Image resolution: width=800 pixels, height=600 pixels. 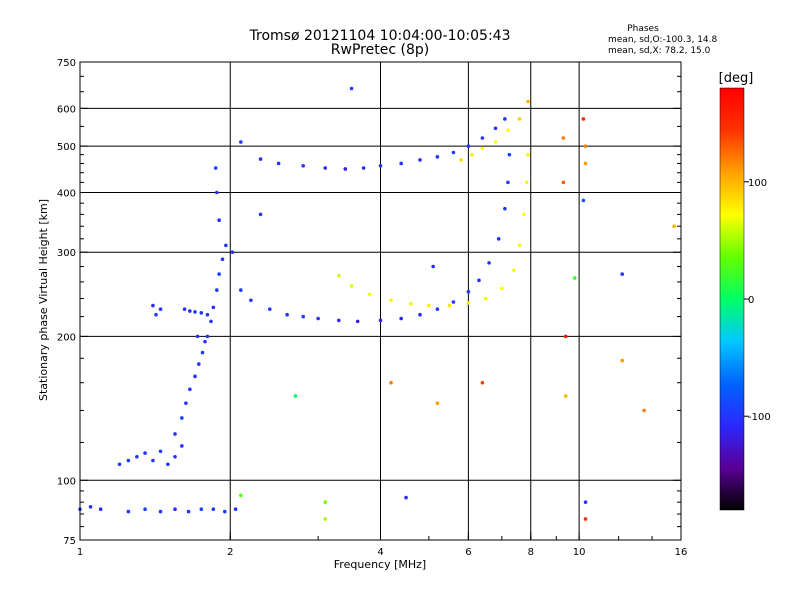 I want to click on phases-x-stats: mean, sd,X: 78.2, 15.0, so click(x=659, y=51).